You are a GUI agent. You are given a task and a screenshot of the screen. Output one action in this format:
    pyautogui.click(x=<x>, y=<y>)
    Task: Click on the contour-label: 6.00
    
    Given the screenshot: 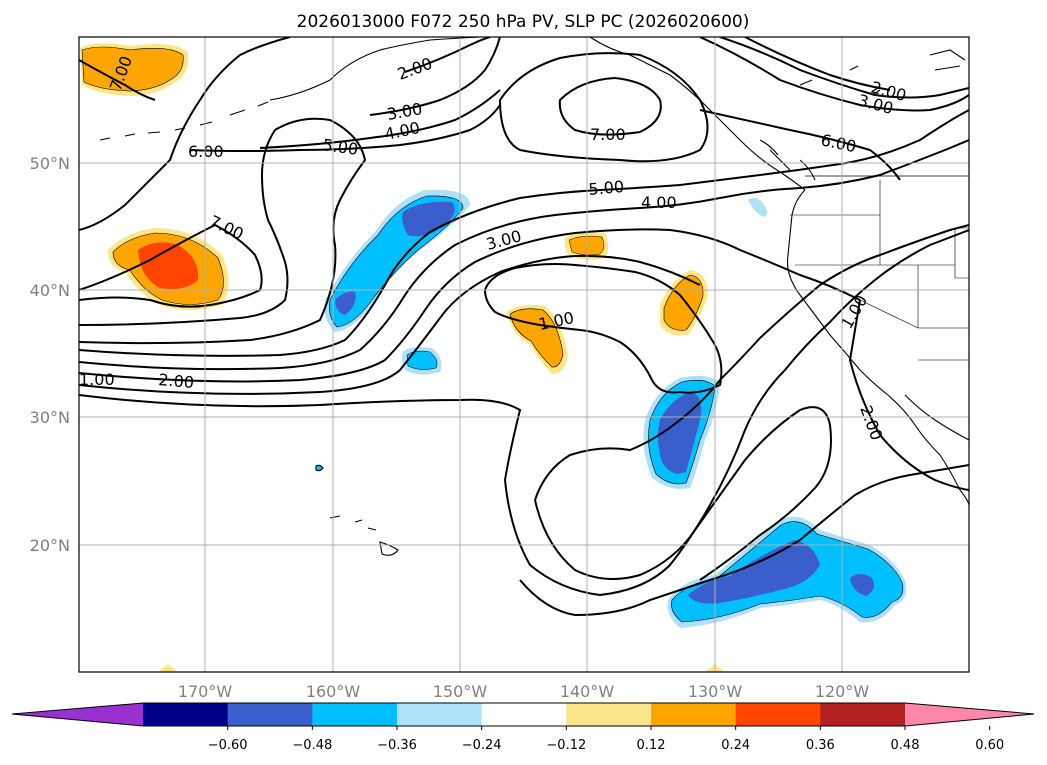 What is the action you would take?
    pyautogui.click(x=206, y=151)
    